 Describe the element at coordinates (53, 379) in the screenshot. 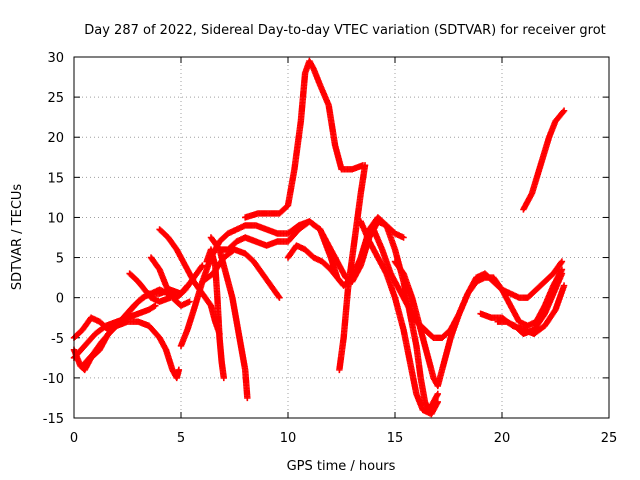

I see `y-tick-label: -10` at that location.